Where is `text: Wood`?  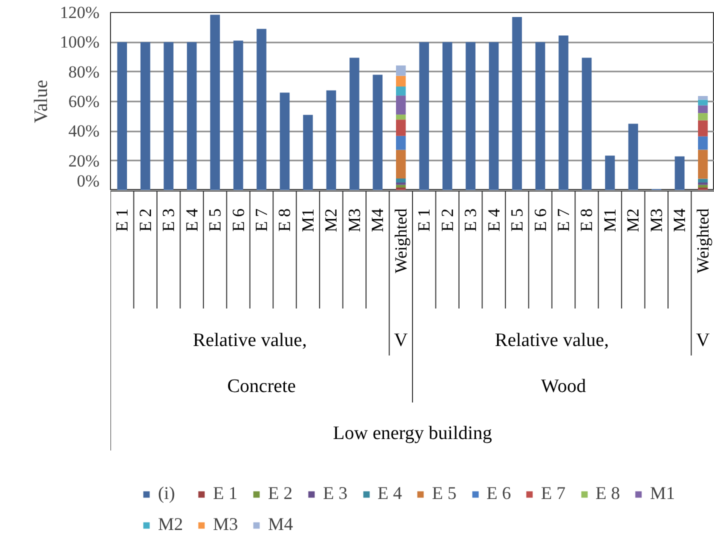
text: Wood is located at coordinates (563, 386).